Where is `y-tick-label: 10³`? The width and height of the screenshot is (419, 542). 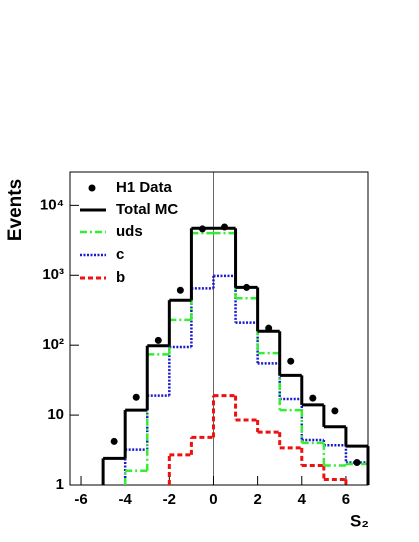
y-tick-label: 10³ is located at coordinates (53, 274).